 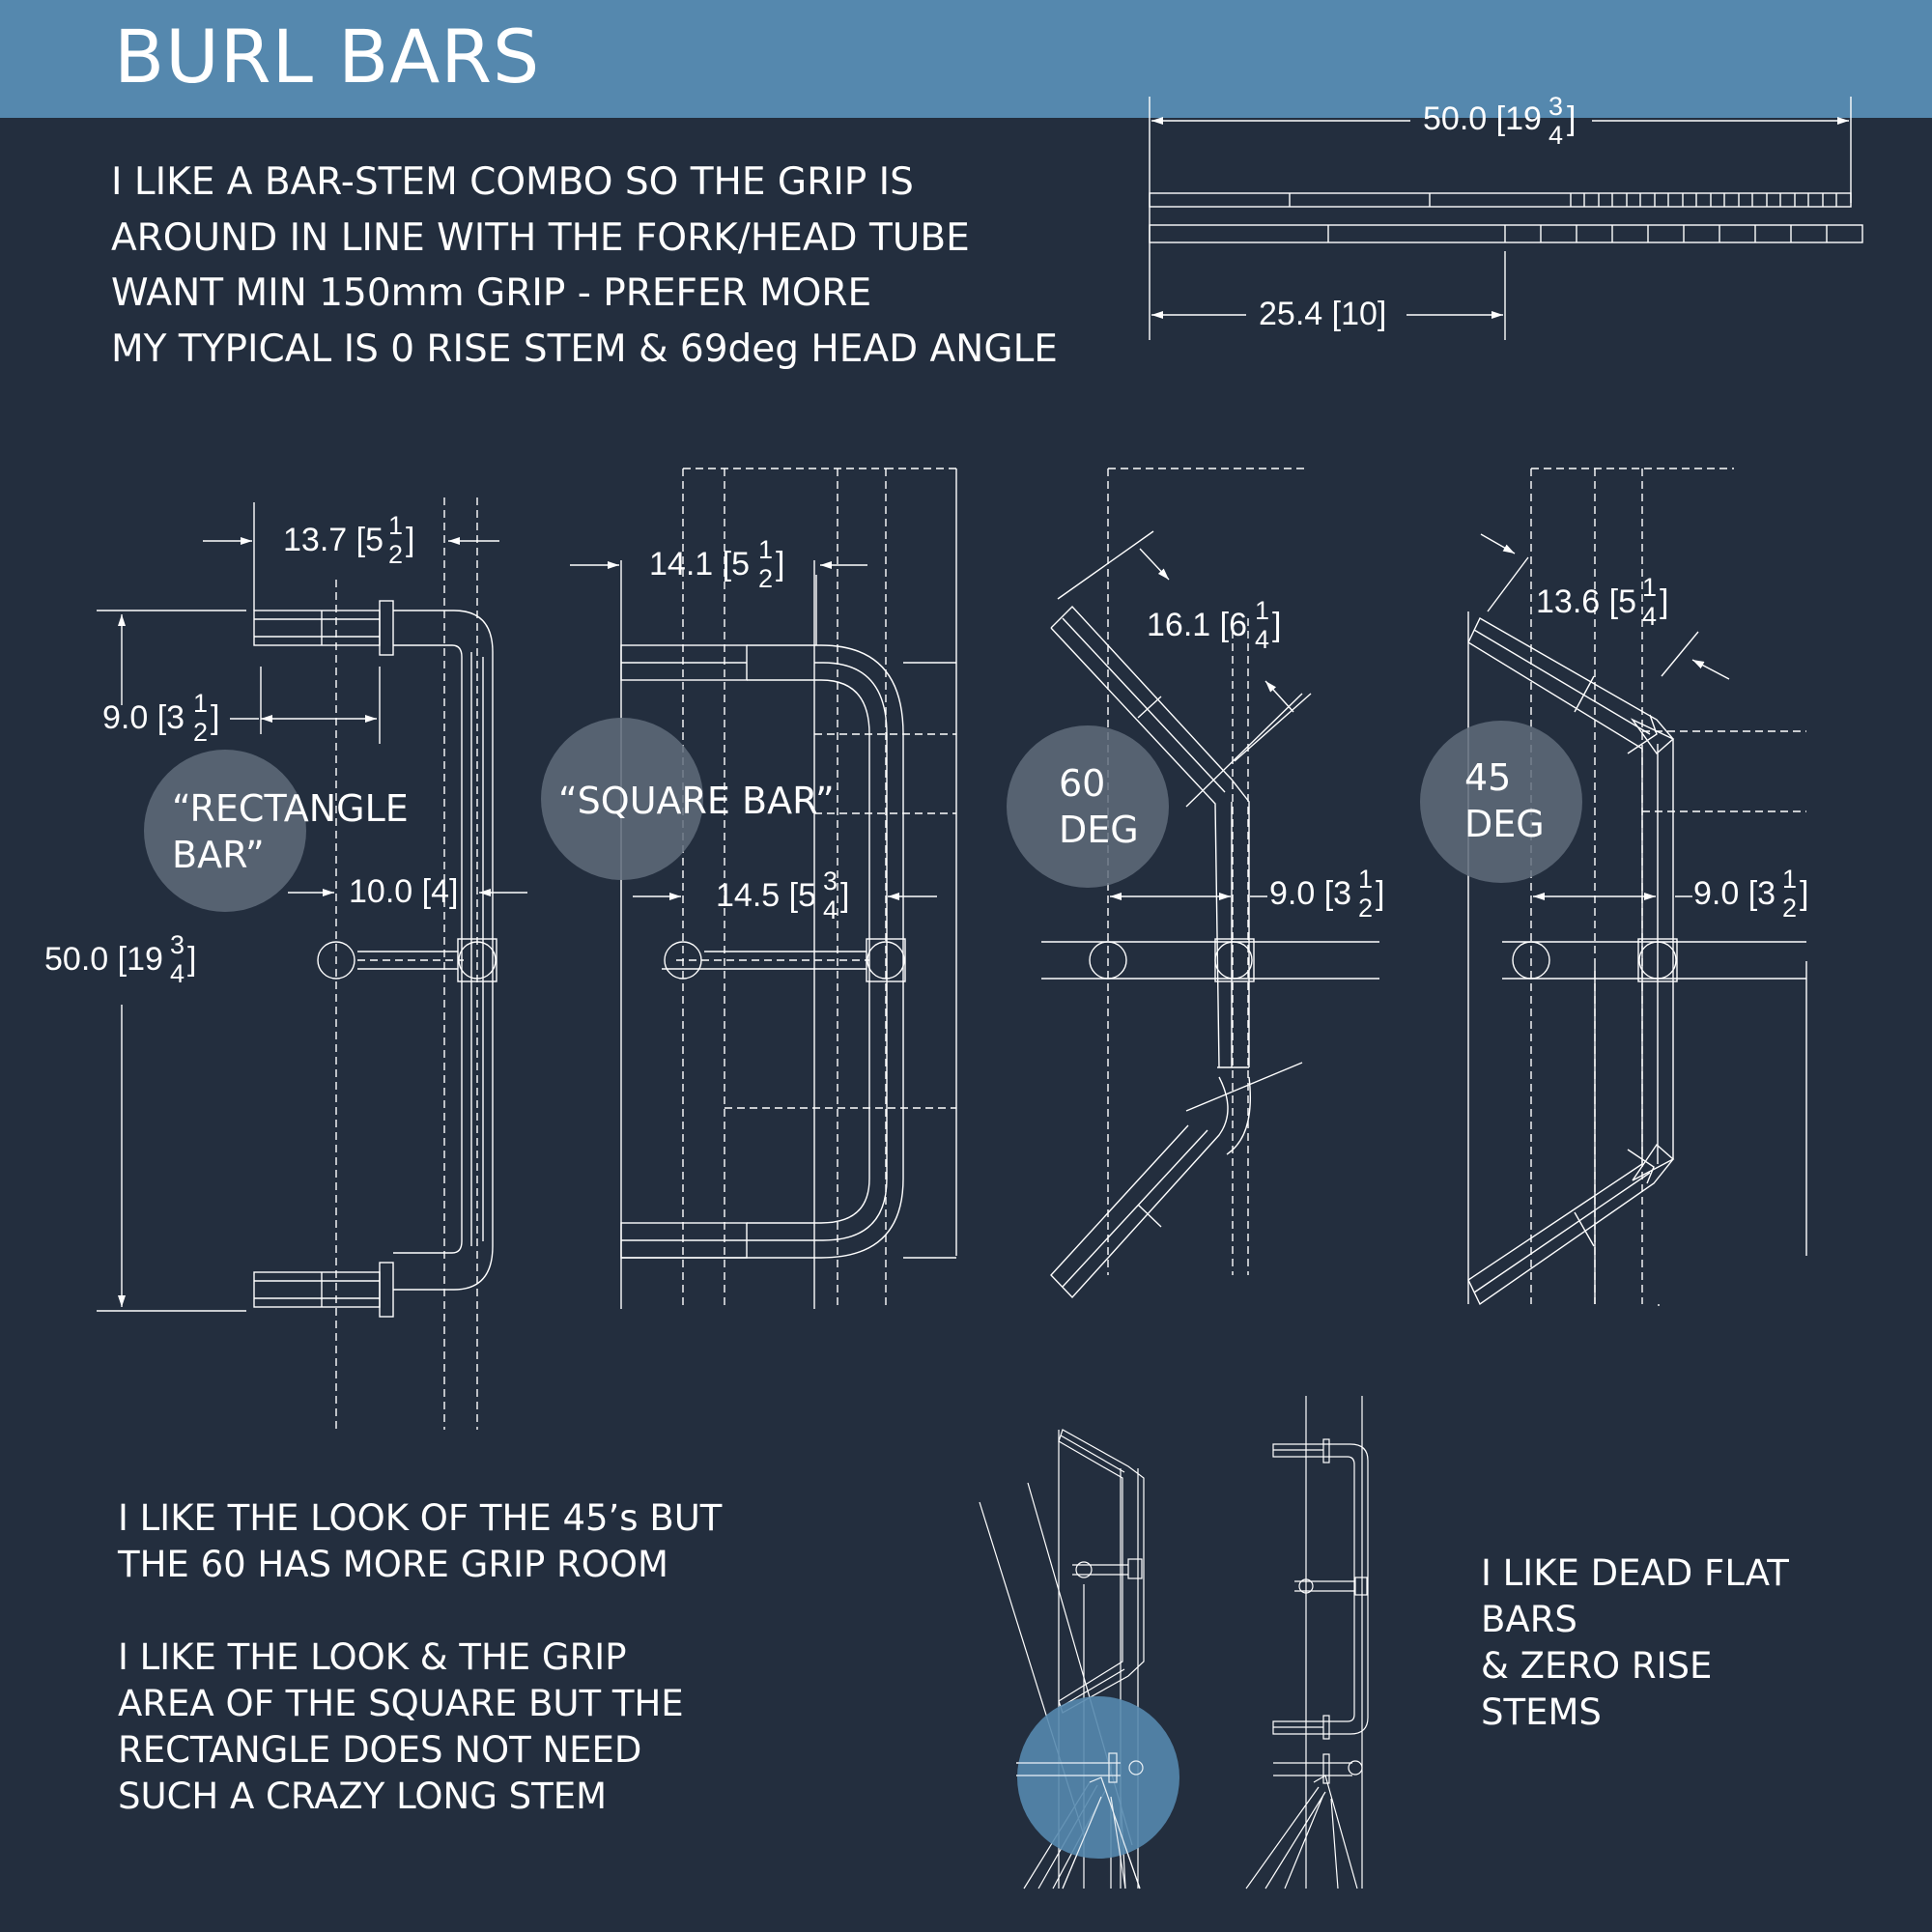 What do you see at coordinates (766, 895) in the screenshot?
I see `square-stem-dim: 14.5 [5` at bounding box center [766, 895].